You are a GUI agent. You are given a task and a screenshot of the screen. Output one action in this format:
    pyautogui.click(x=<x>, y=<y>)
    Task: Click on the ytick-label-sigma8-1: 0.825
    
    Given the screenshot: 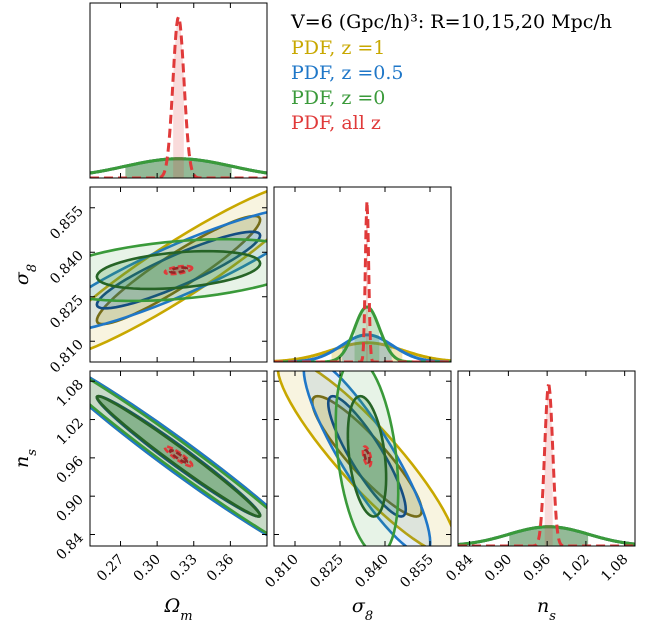 What is the action you would take?
    pyautogui.click(x=67, y=312)
    